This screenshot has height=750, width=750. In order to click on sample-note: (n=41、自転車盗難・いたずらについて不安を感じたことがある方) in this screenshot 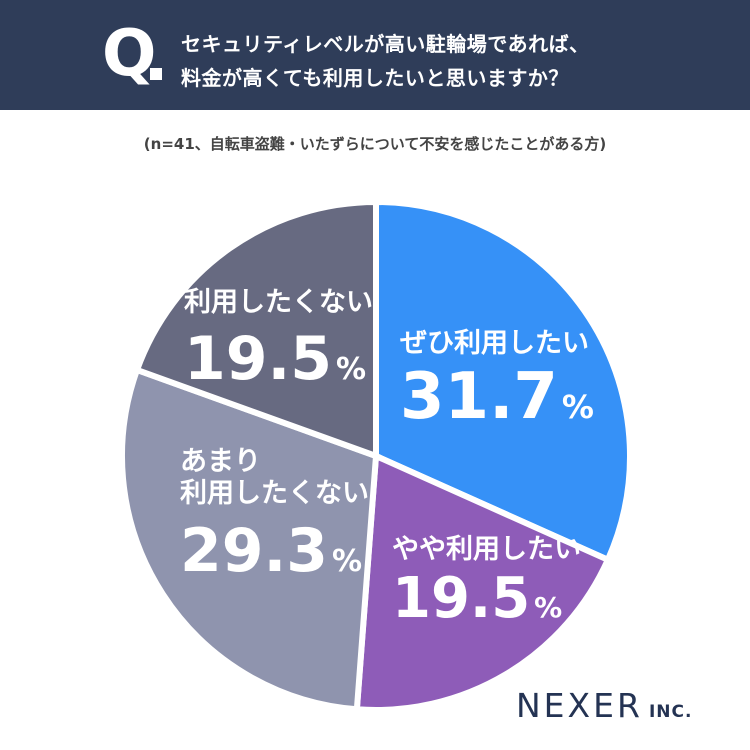, I will do `click(375, 144)`.